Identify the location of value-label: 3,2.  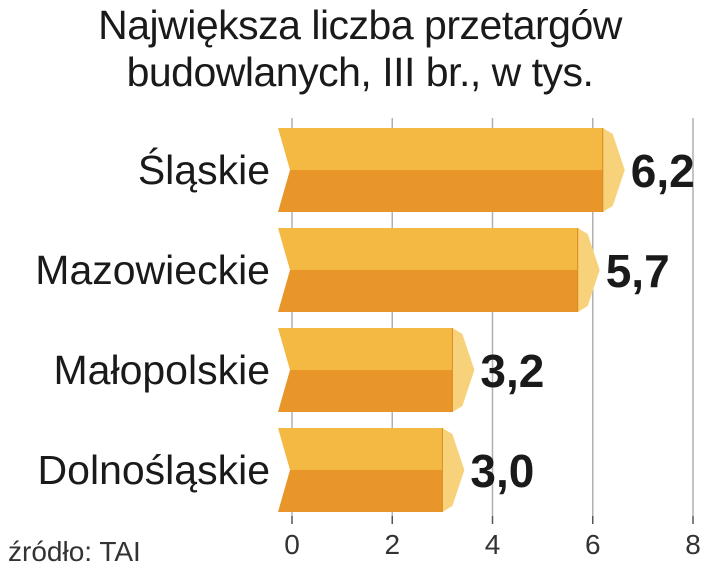
(512, 371).